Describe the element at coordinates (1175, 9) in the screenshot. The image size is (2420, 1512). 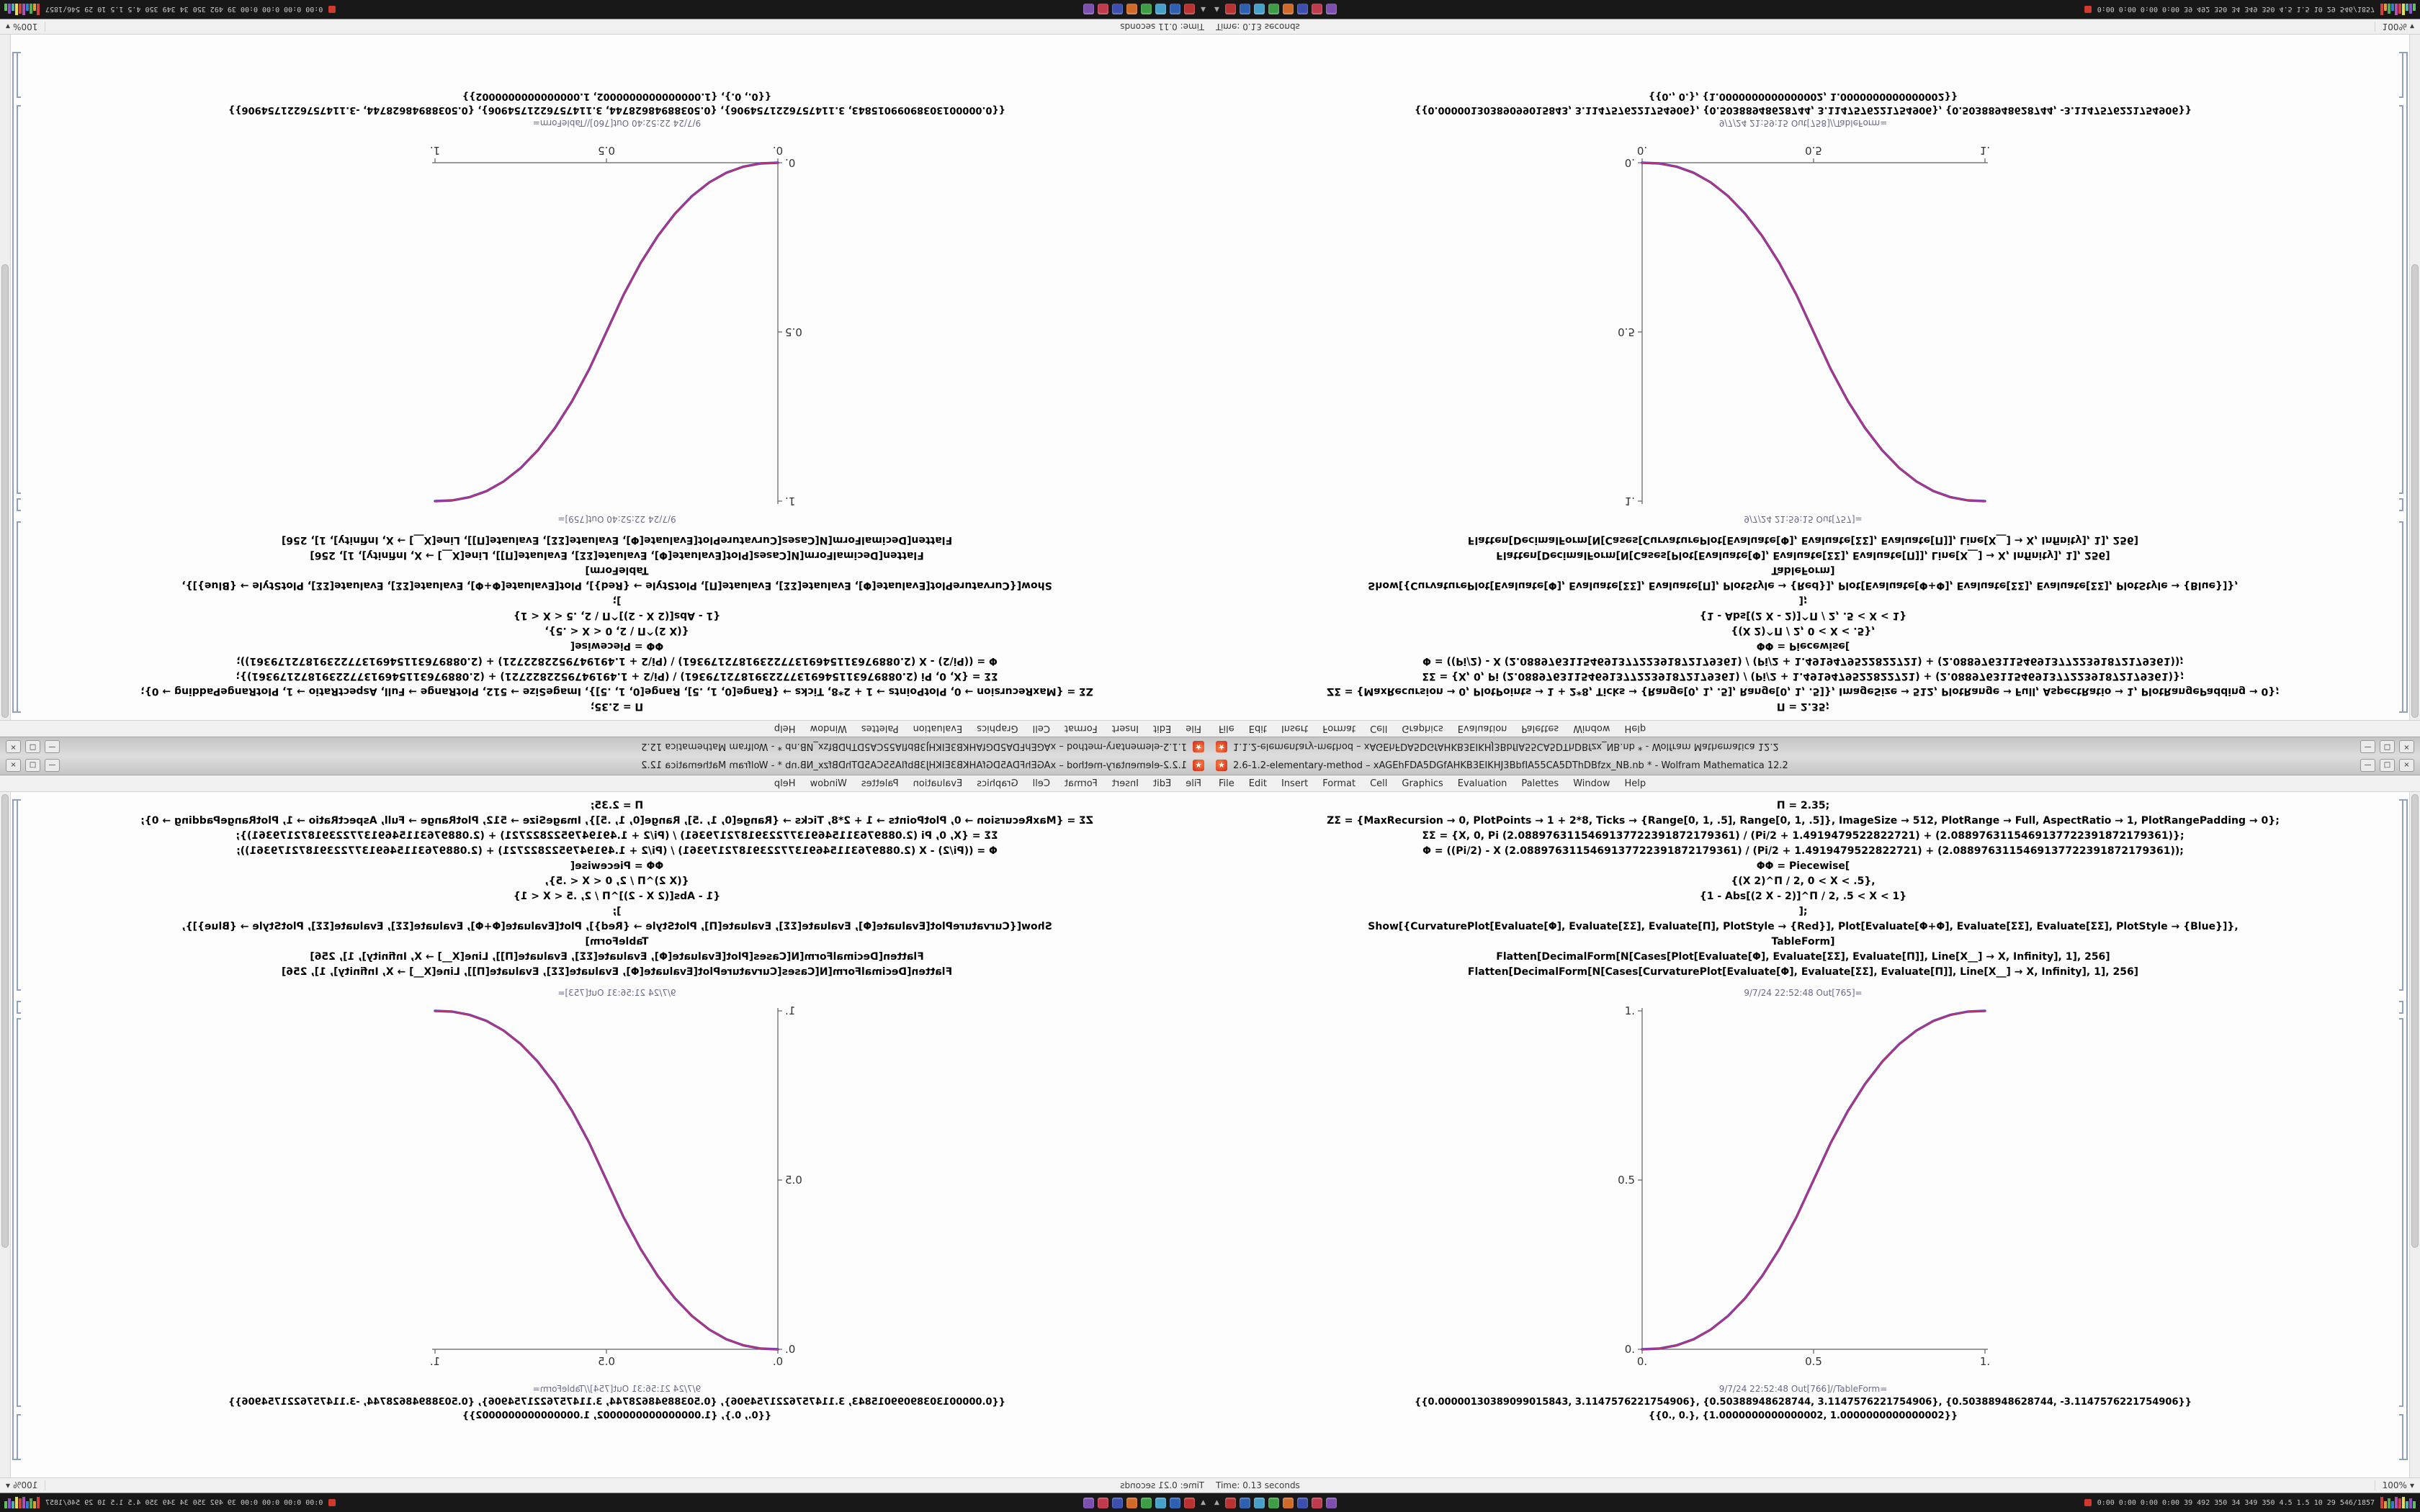
I see `taskbar-app-icon-blue` at that location.